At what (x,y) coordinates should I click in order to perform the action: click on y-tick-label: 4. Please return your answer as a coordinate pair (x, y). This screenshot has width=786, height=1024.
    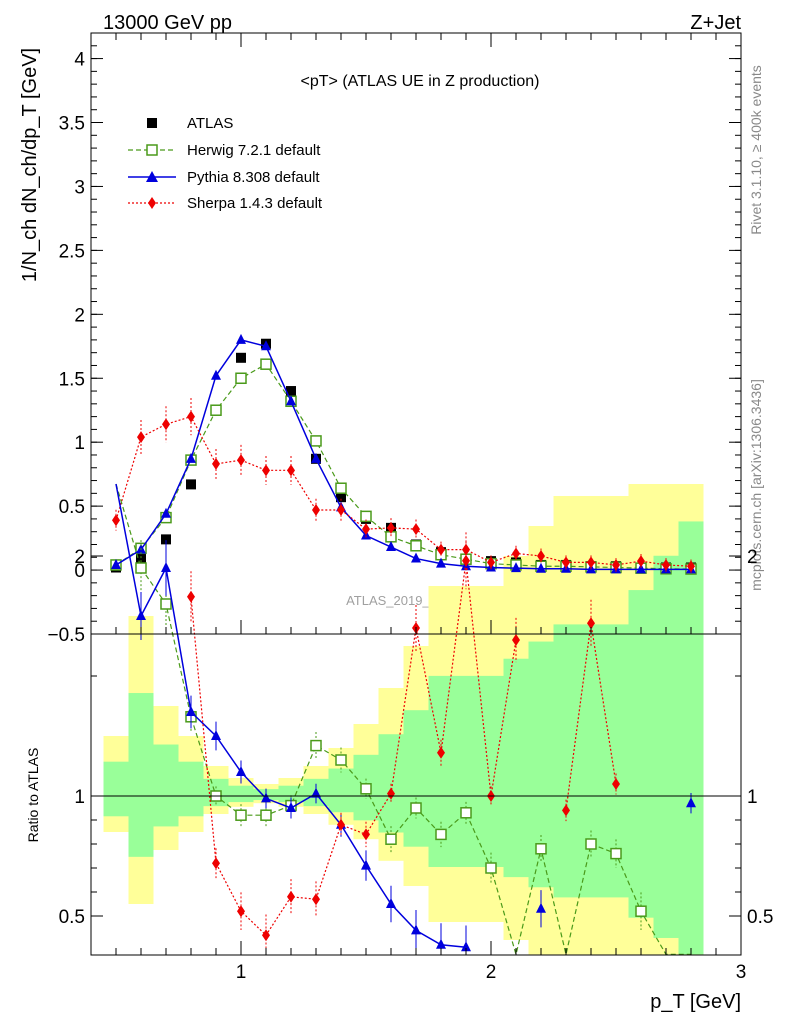
    Looking at the image, I should click on (79, 60).